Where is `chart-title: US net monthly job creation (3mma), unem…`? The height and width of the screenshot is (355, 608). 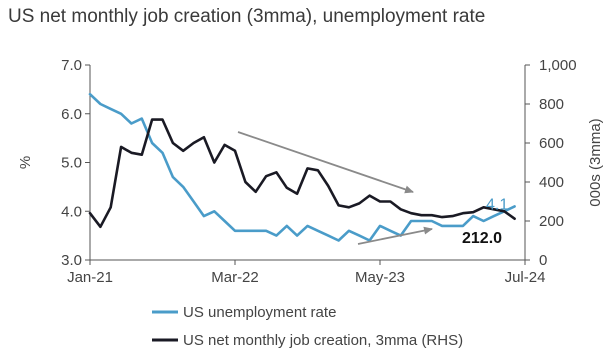
chart-title: US net monthly job creation (3mma), unem… is located at coordinates (247, 16).